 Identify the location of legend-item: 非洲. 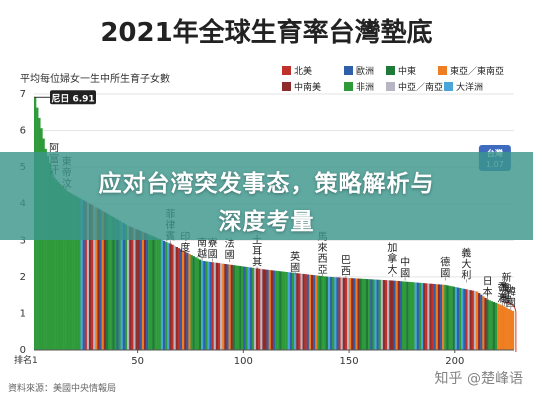
(359, 86).